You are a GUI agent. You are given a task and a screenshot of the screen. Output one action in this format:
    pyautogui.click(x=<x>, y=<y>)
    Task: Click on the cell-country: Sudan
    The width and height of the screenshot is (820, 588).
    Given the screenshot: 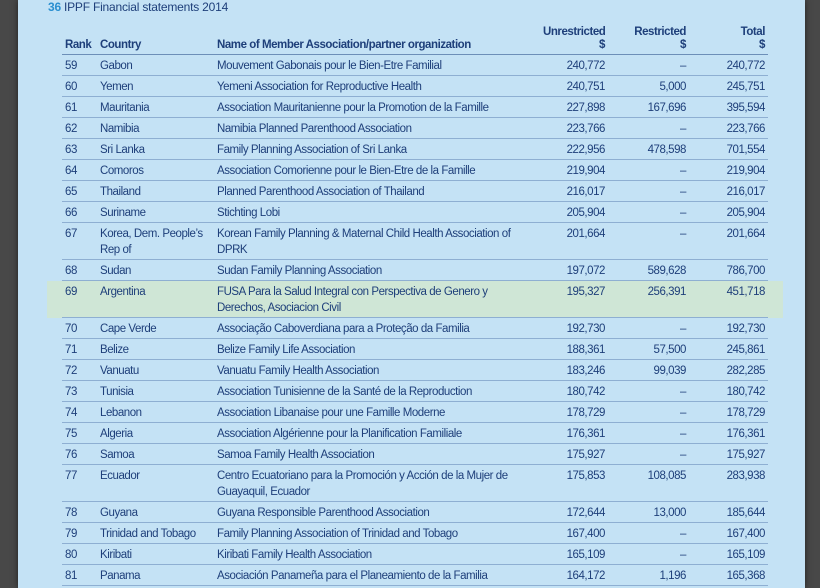 What is the action you would take?
    pyautogui.click(x=155, y=270)
    